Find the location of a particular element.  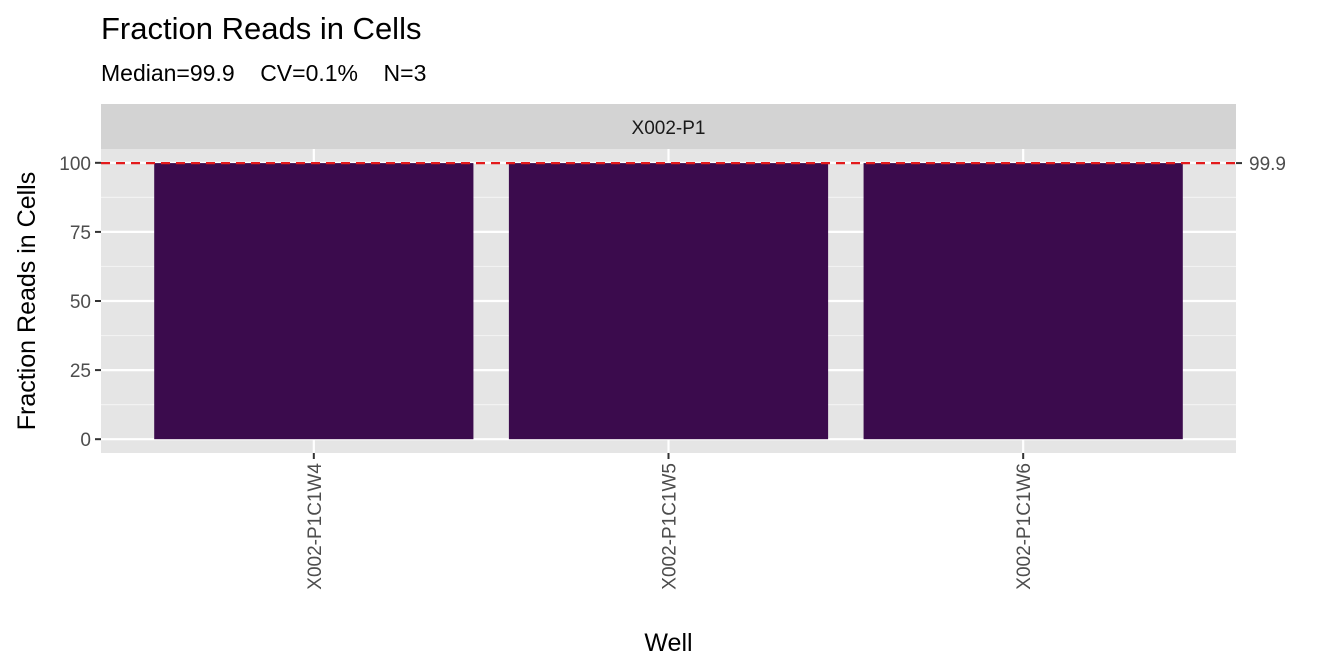

facet-label: X002-P1 is located at coordinates (669, 128).